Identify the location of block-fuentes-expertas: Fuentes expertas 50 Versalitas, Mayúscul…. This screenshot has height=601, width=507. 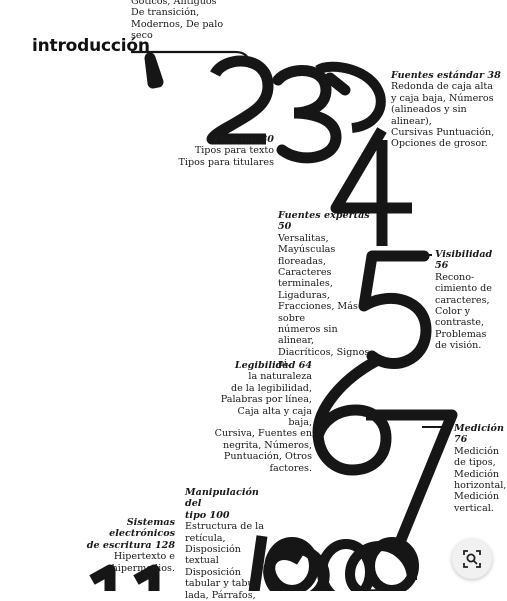
(327, 290).